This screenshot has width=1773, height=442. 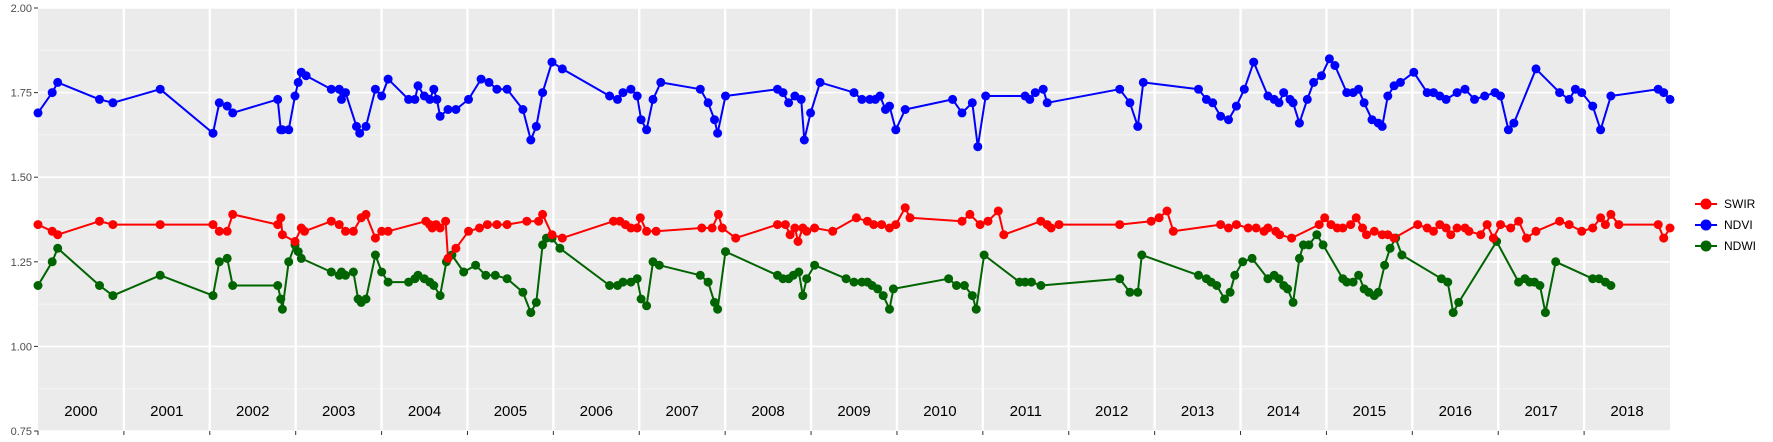 What do you see at coordinates (21, 432) in the screenshot?
I see `y-tick-label: 0.75` at bounding box center [21, 432].